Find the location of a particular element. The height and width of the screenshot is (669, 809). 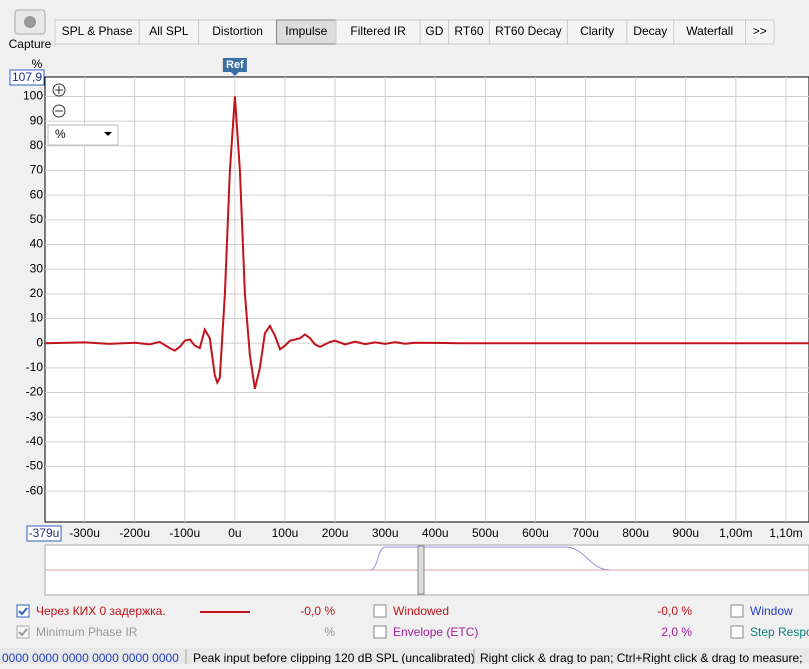

y-tick-label: -40 is located at coordinates (35, 441).